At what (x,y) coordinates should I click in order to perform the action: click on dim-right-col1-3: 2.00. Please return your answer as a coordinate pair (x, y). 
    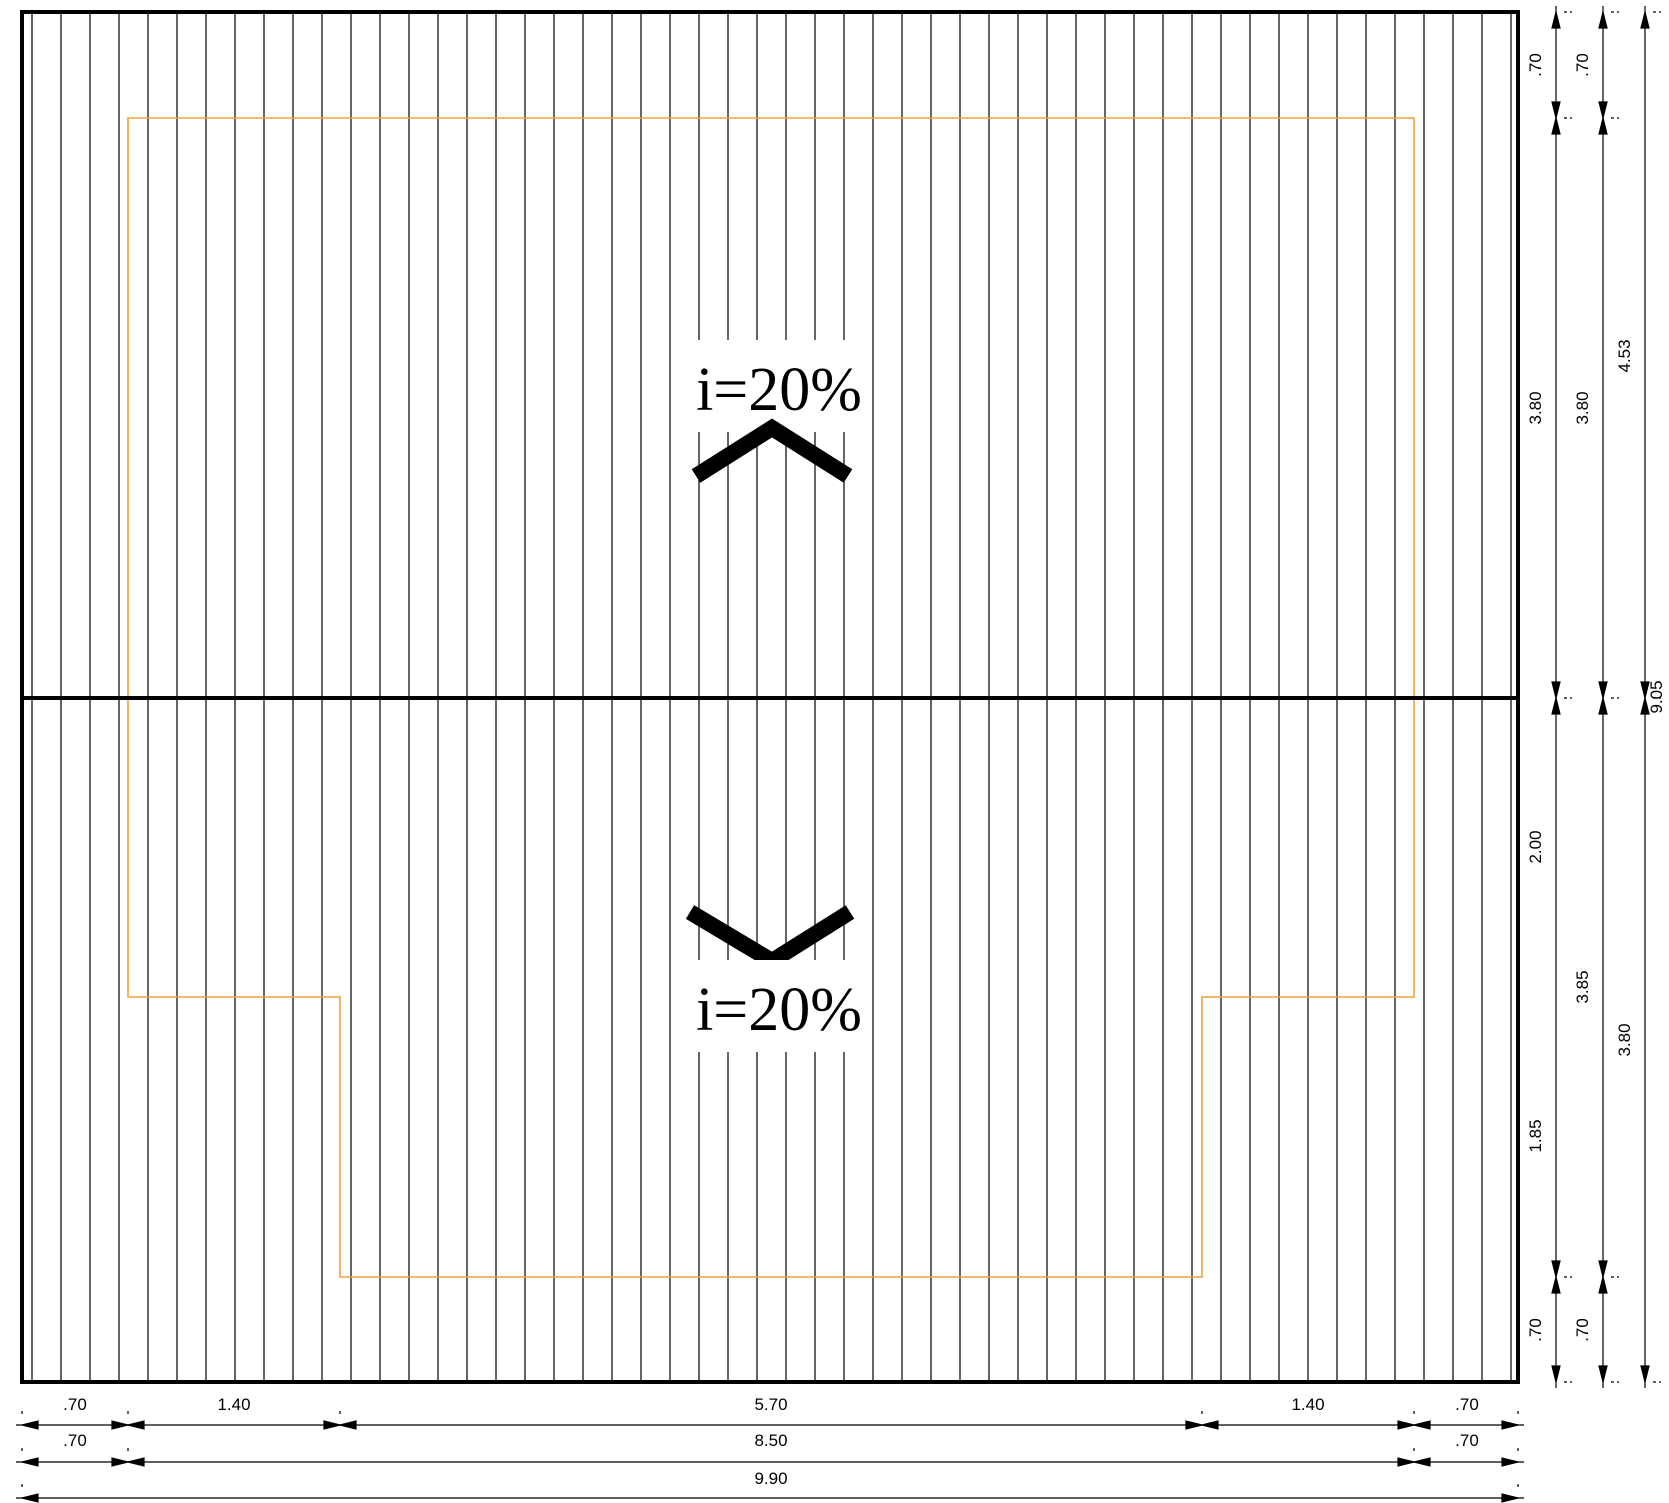
    Looking at the image, I should click on (1535, 846).